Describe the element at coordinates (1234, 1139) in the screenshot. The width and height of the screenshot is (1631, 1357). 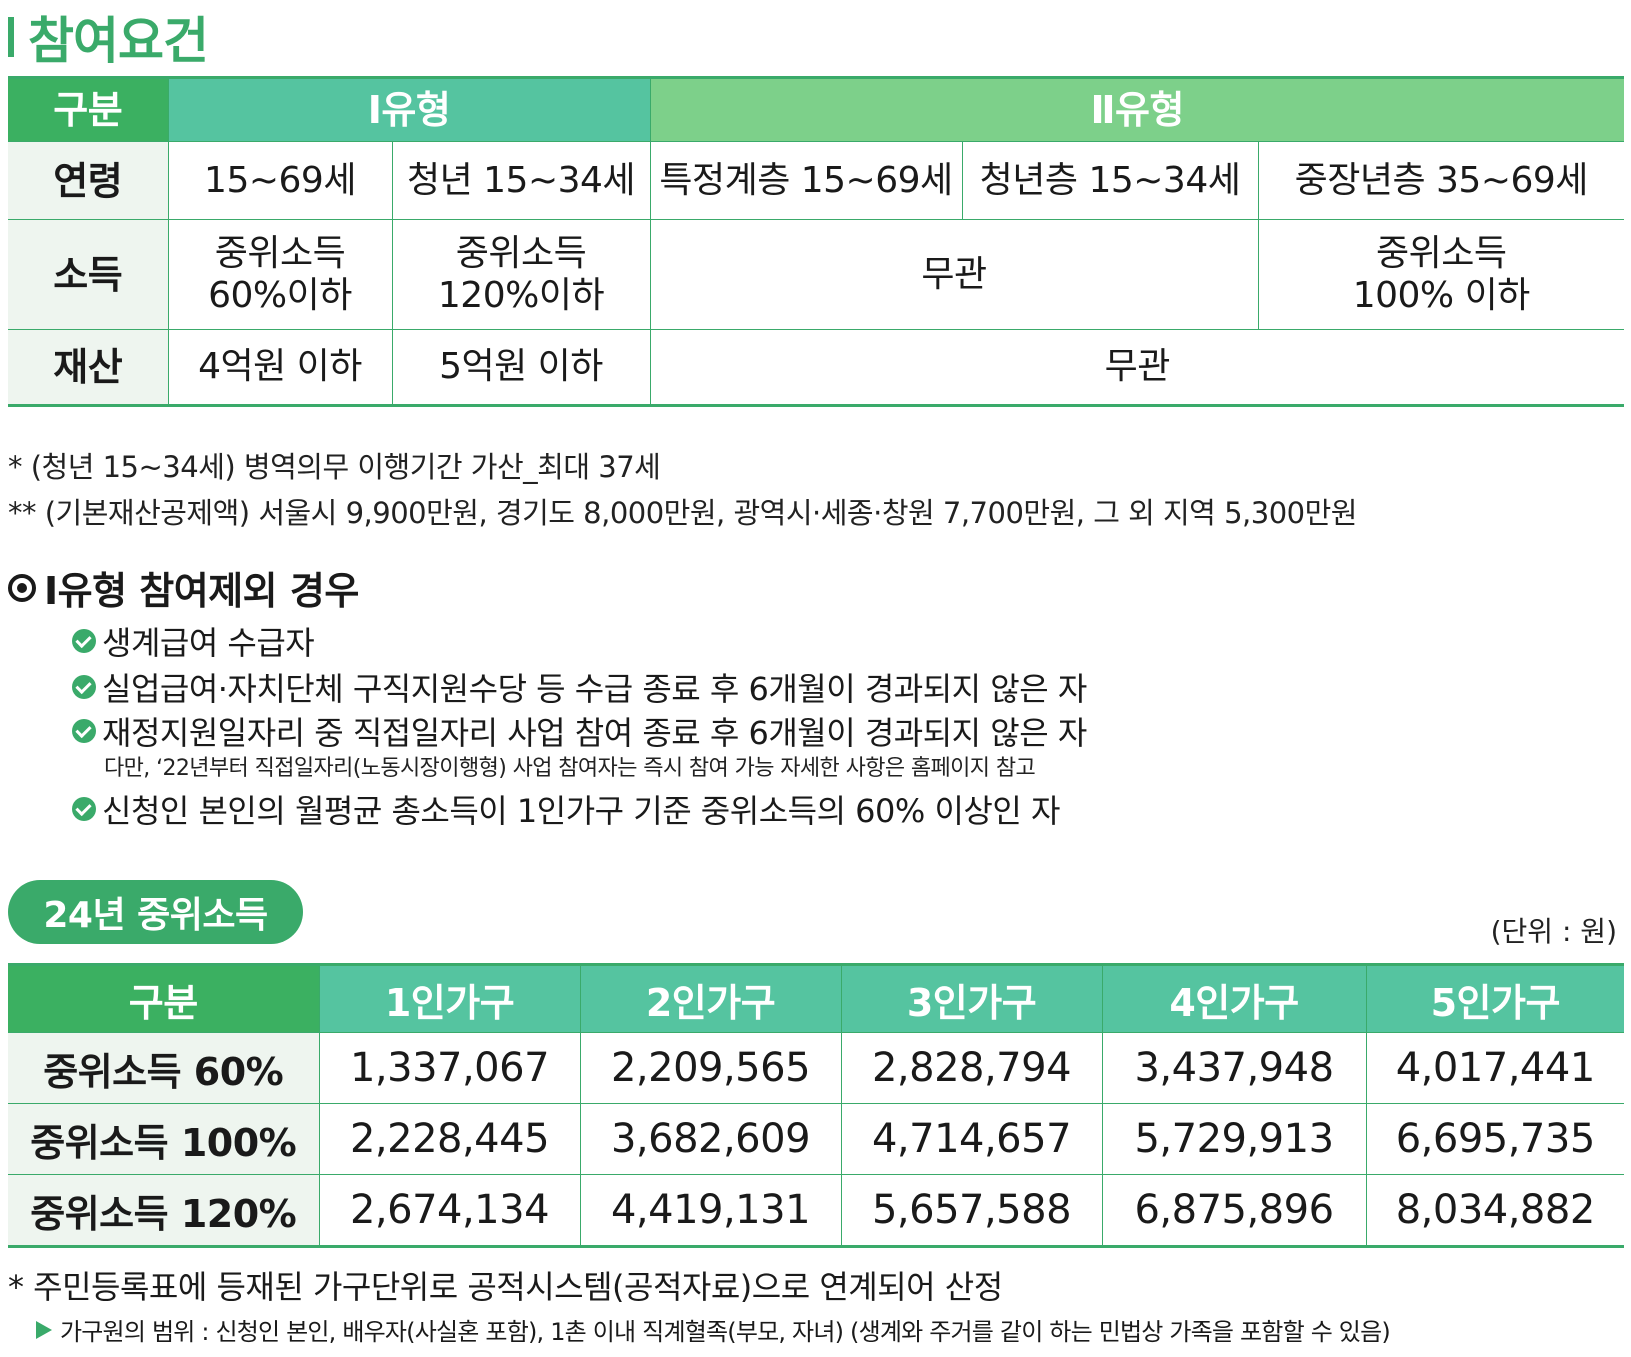
I see `table-cell: 5,729,913` at that location.